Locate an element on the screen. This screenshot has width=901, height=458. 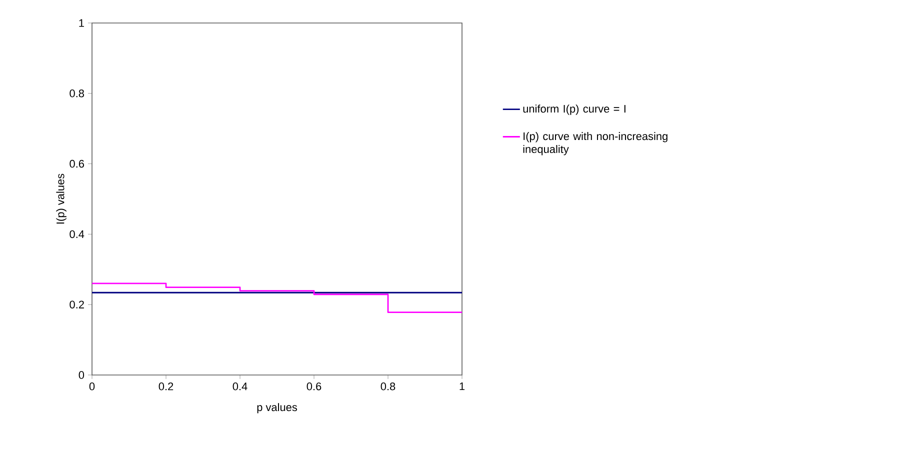
x-axis-title: p values is located at coordinates (277, 408).